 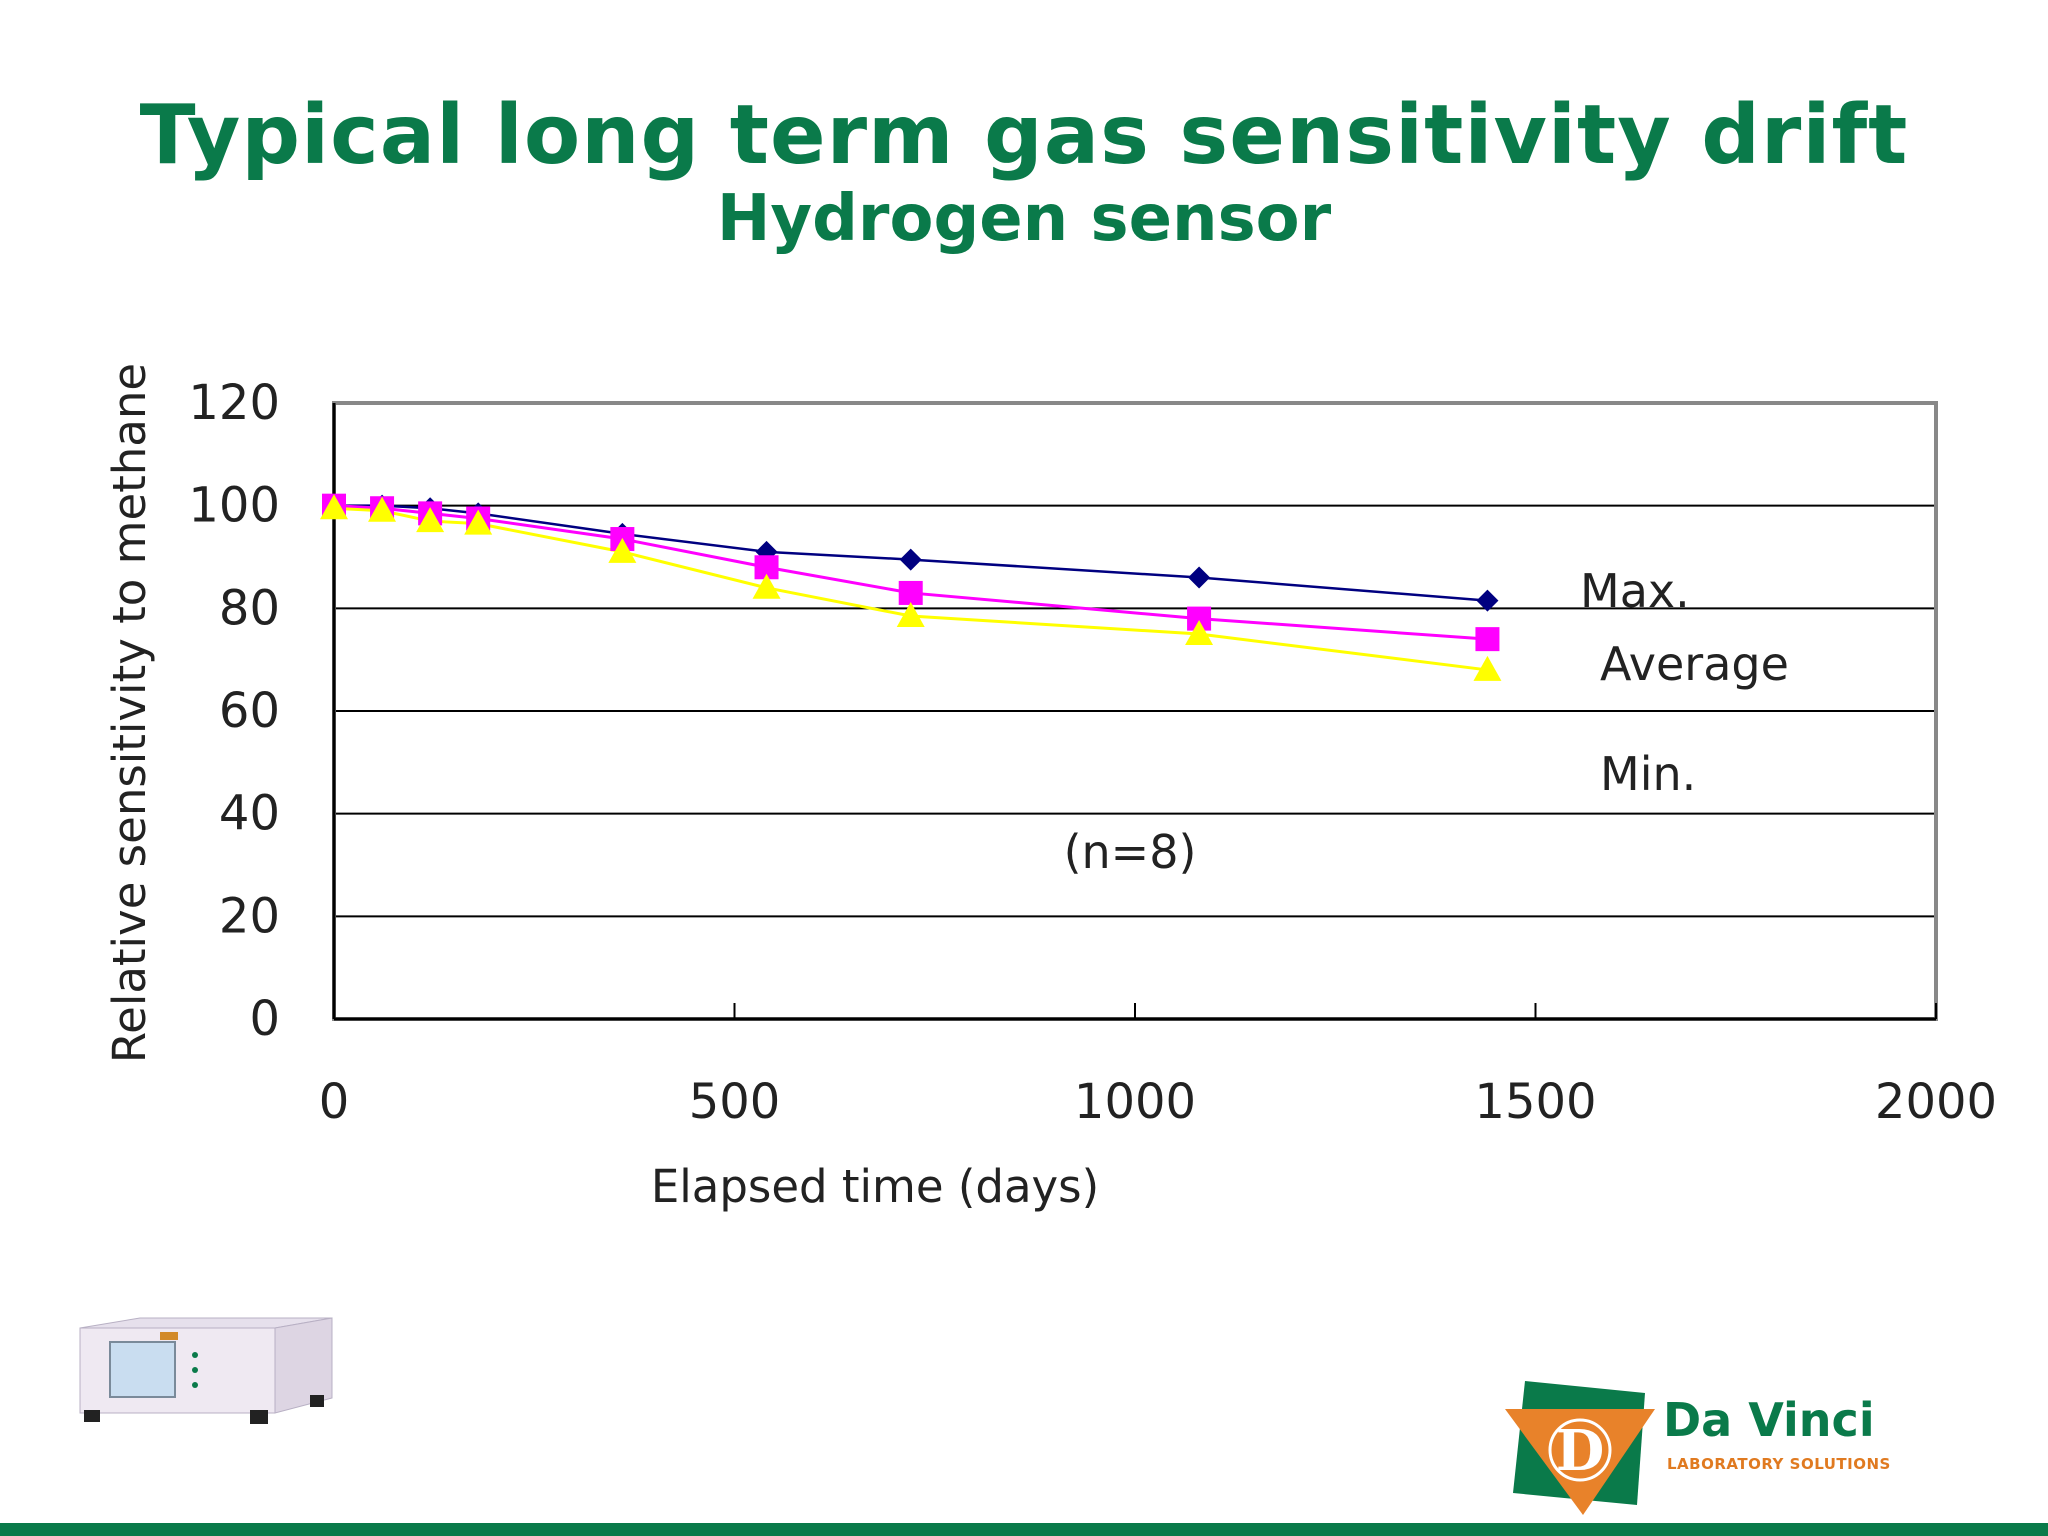 What do you see at coordinates (334, 1102) in the screenshot?
I see `x-tick-label: 0` at bounding box center [334, 1102].